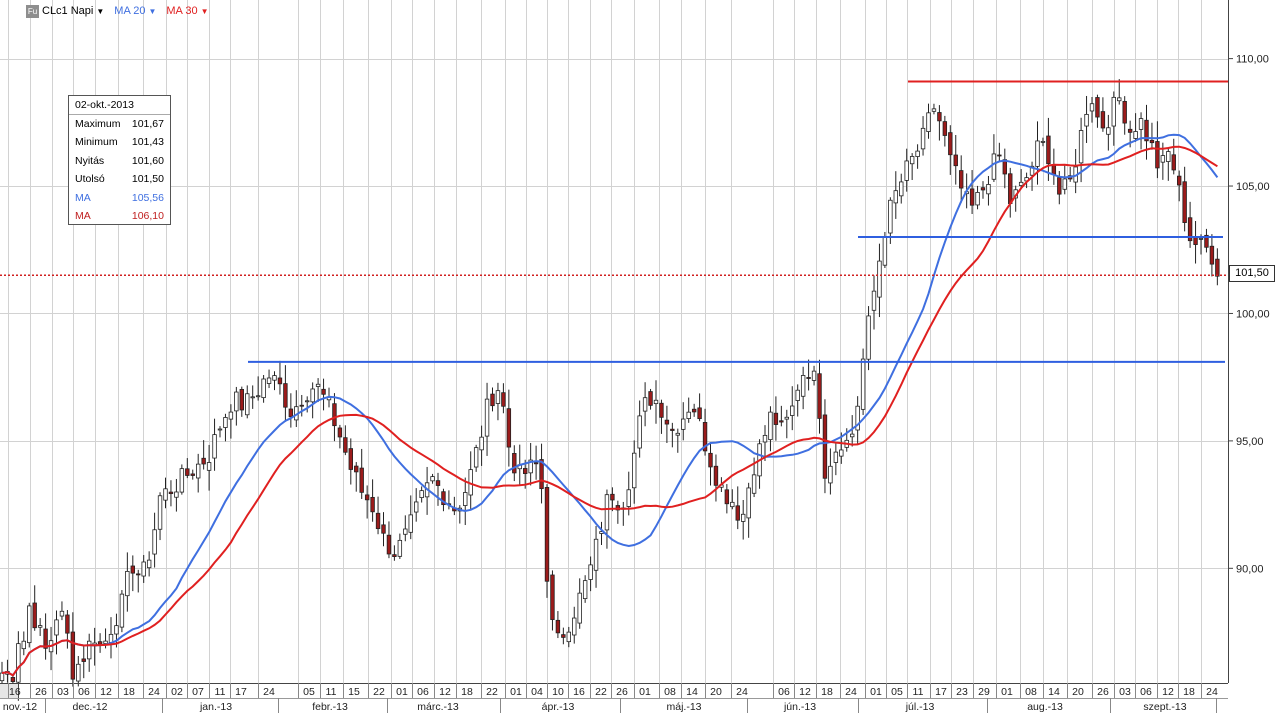 This screenshot has height=713, width=1278. What do you see at coordinates (135, 11) in the screenshot?
I see `ma20-dropdown: MA 20 ▼` at bounding box center [135, 11].